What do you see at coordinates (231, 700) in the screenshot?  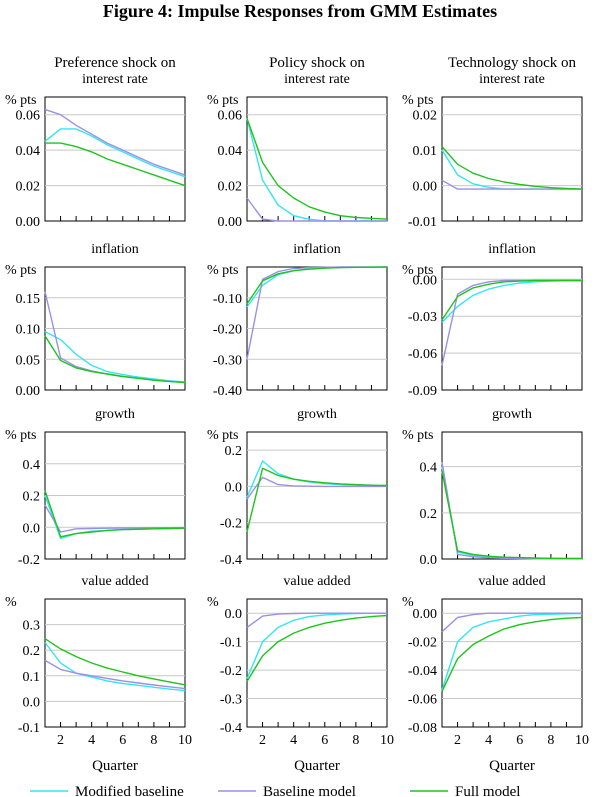 I see `y-tick-label: -0.3` at bounding box center [231, 700].